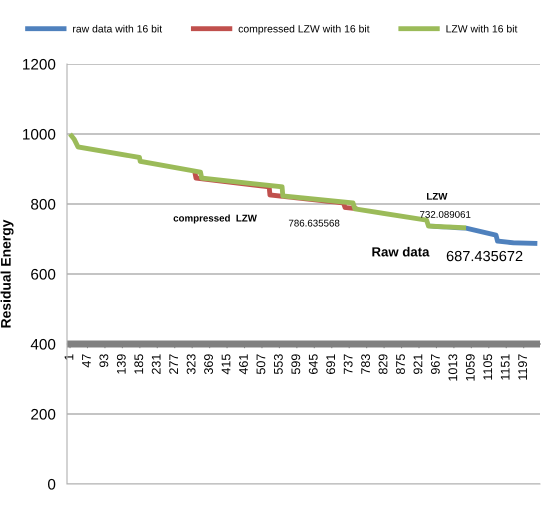 The height and width of the screenshot is (515, 545). I want to click on y-tick-label: 200, so click(43, 414).